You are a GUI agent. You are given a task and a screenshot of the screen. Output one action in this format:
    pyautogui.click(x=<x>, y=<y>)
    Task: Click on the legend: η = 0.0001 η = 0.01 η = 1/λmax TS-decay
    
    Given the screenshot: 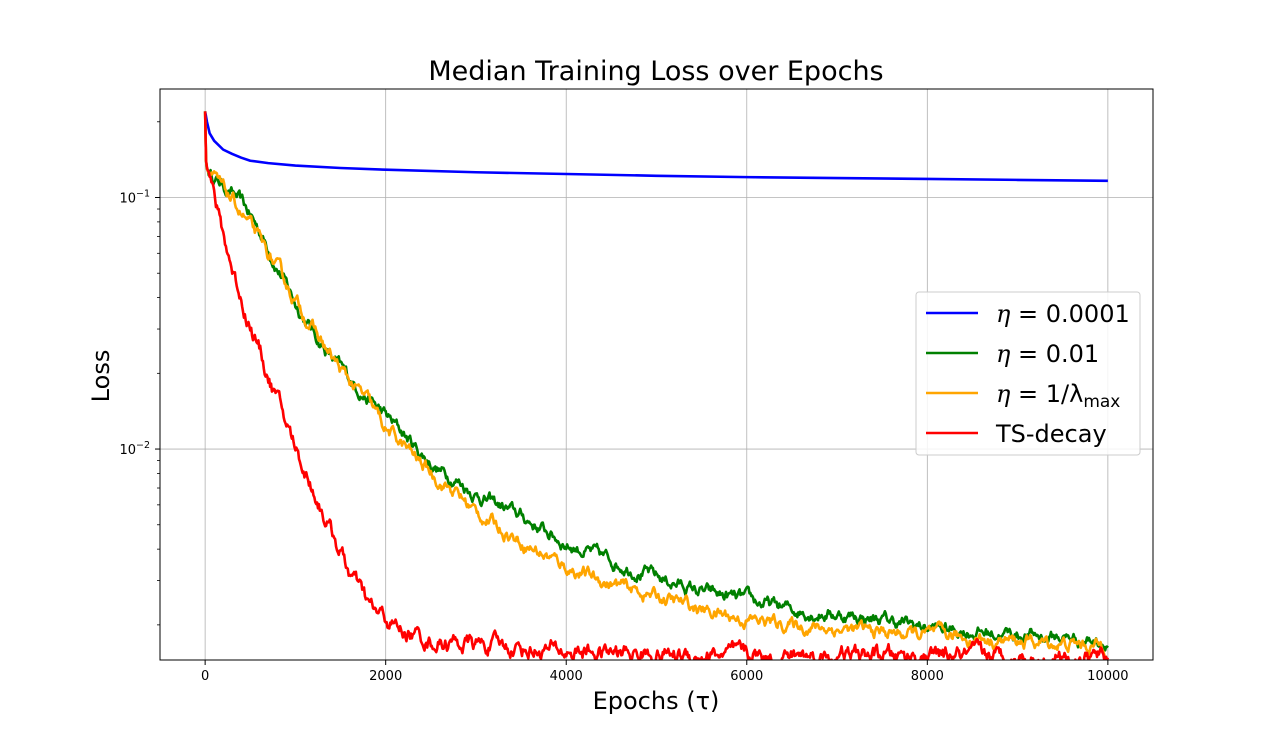 What is the action you would take?
    pyautogui.click(x=1028, y=373)
    